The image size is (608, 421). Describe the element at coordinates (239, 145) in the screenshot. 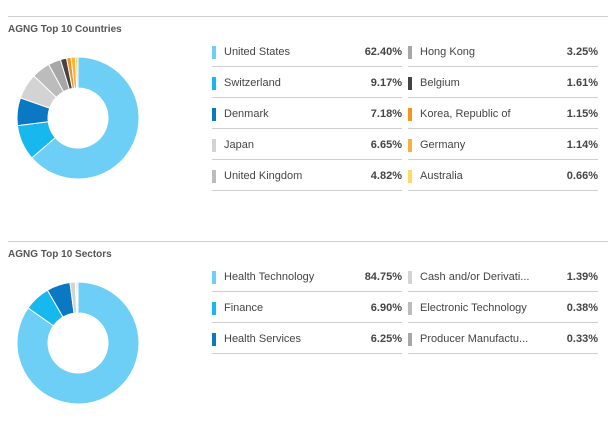

I see `legend-label: Japan` at that location.